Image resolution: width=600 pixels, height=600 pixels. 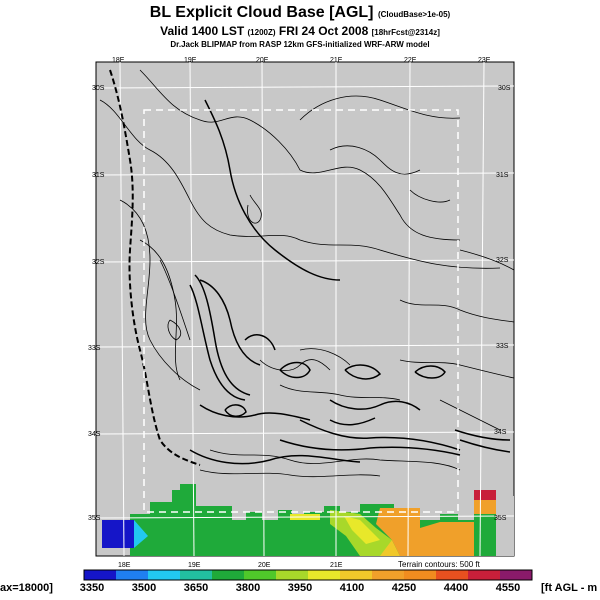 I want to click on title-text: BL Explicit Cloud Base [AGL], so click(x=261, y=12).